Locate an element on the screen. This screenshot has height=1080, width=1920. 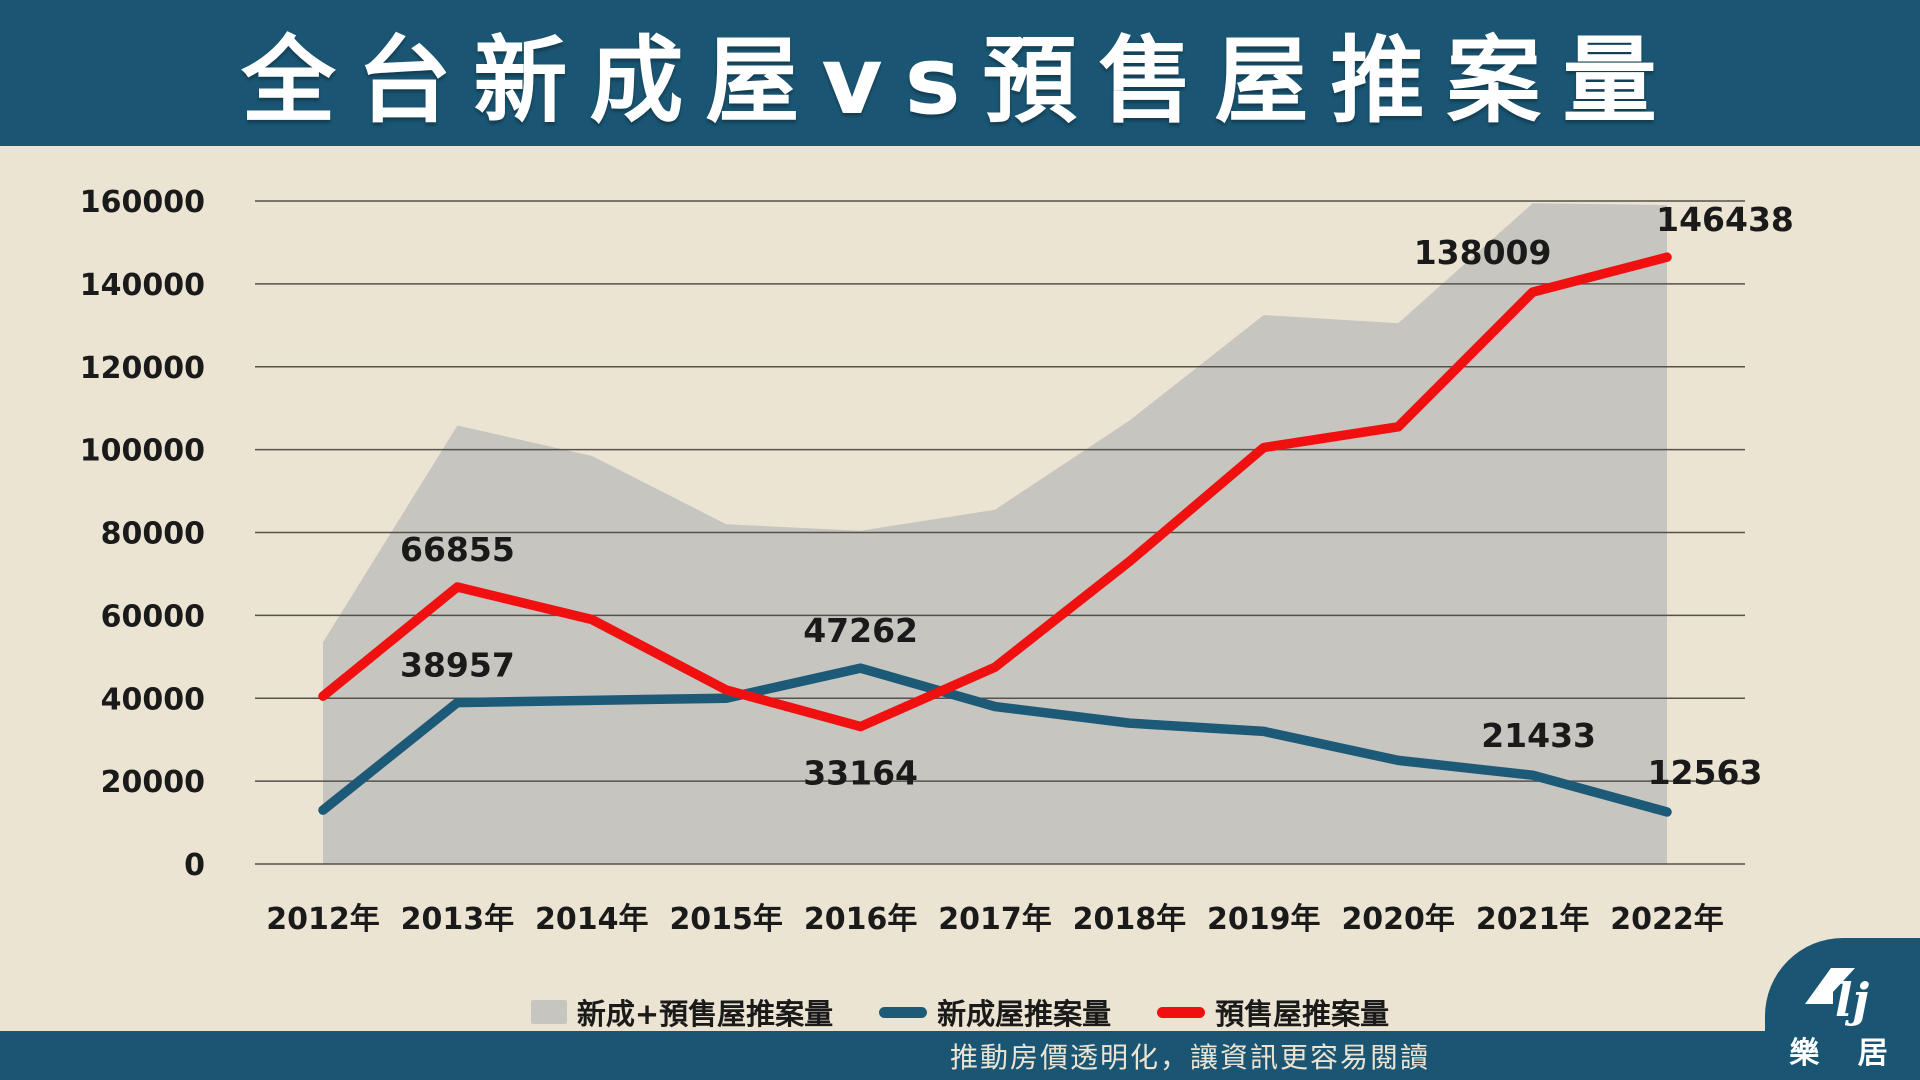
data-point-label: 47262 is located at coordinates (860, 630).